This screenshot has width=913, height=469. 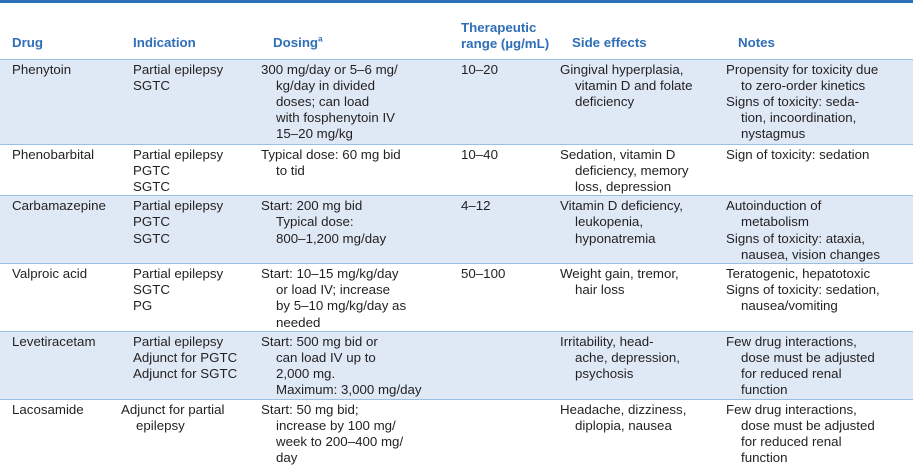 I want to click on cell-side-effects: Weight gain, tremor, hair loss, so click(x=619, y=281).